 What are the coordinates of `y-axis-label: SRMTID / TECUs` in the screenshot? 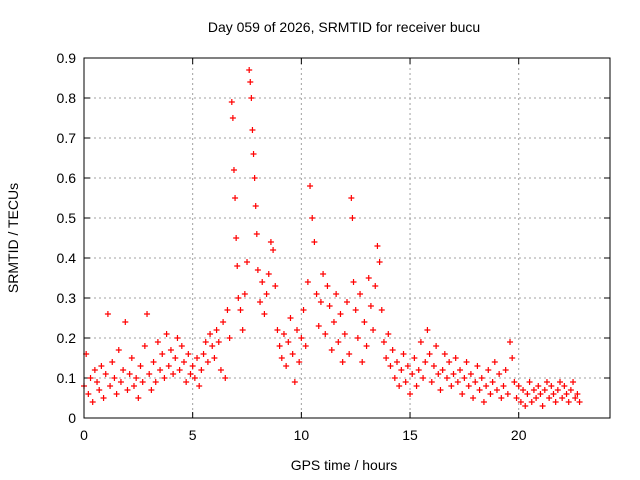 It's located at (13, 238).